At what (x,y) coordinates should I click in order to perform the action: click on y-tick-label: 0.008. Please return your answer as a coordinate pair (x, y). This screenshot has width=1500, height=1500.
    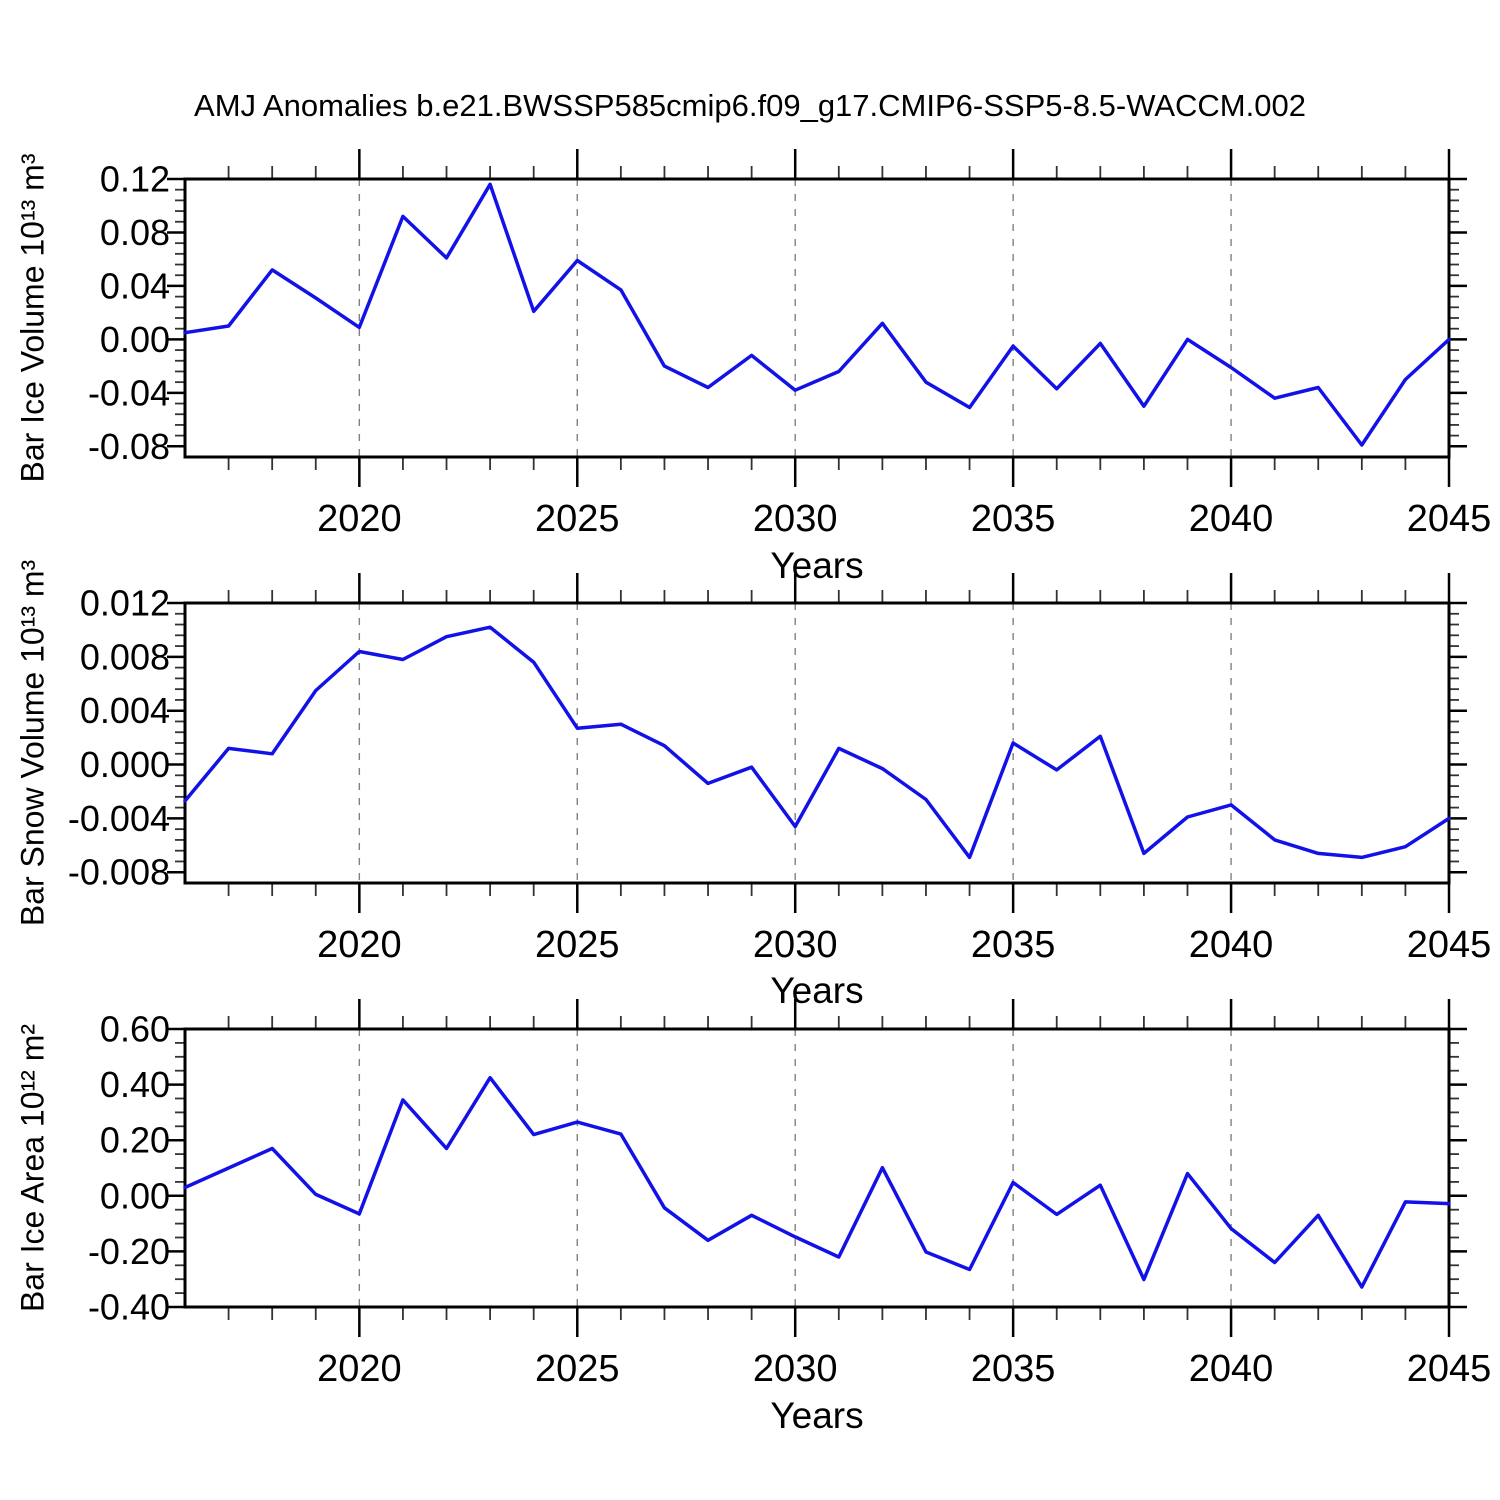
    Looking at the image, I should click on (125, 656).